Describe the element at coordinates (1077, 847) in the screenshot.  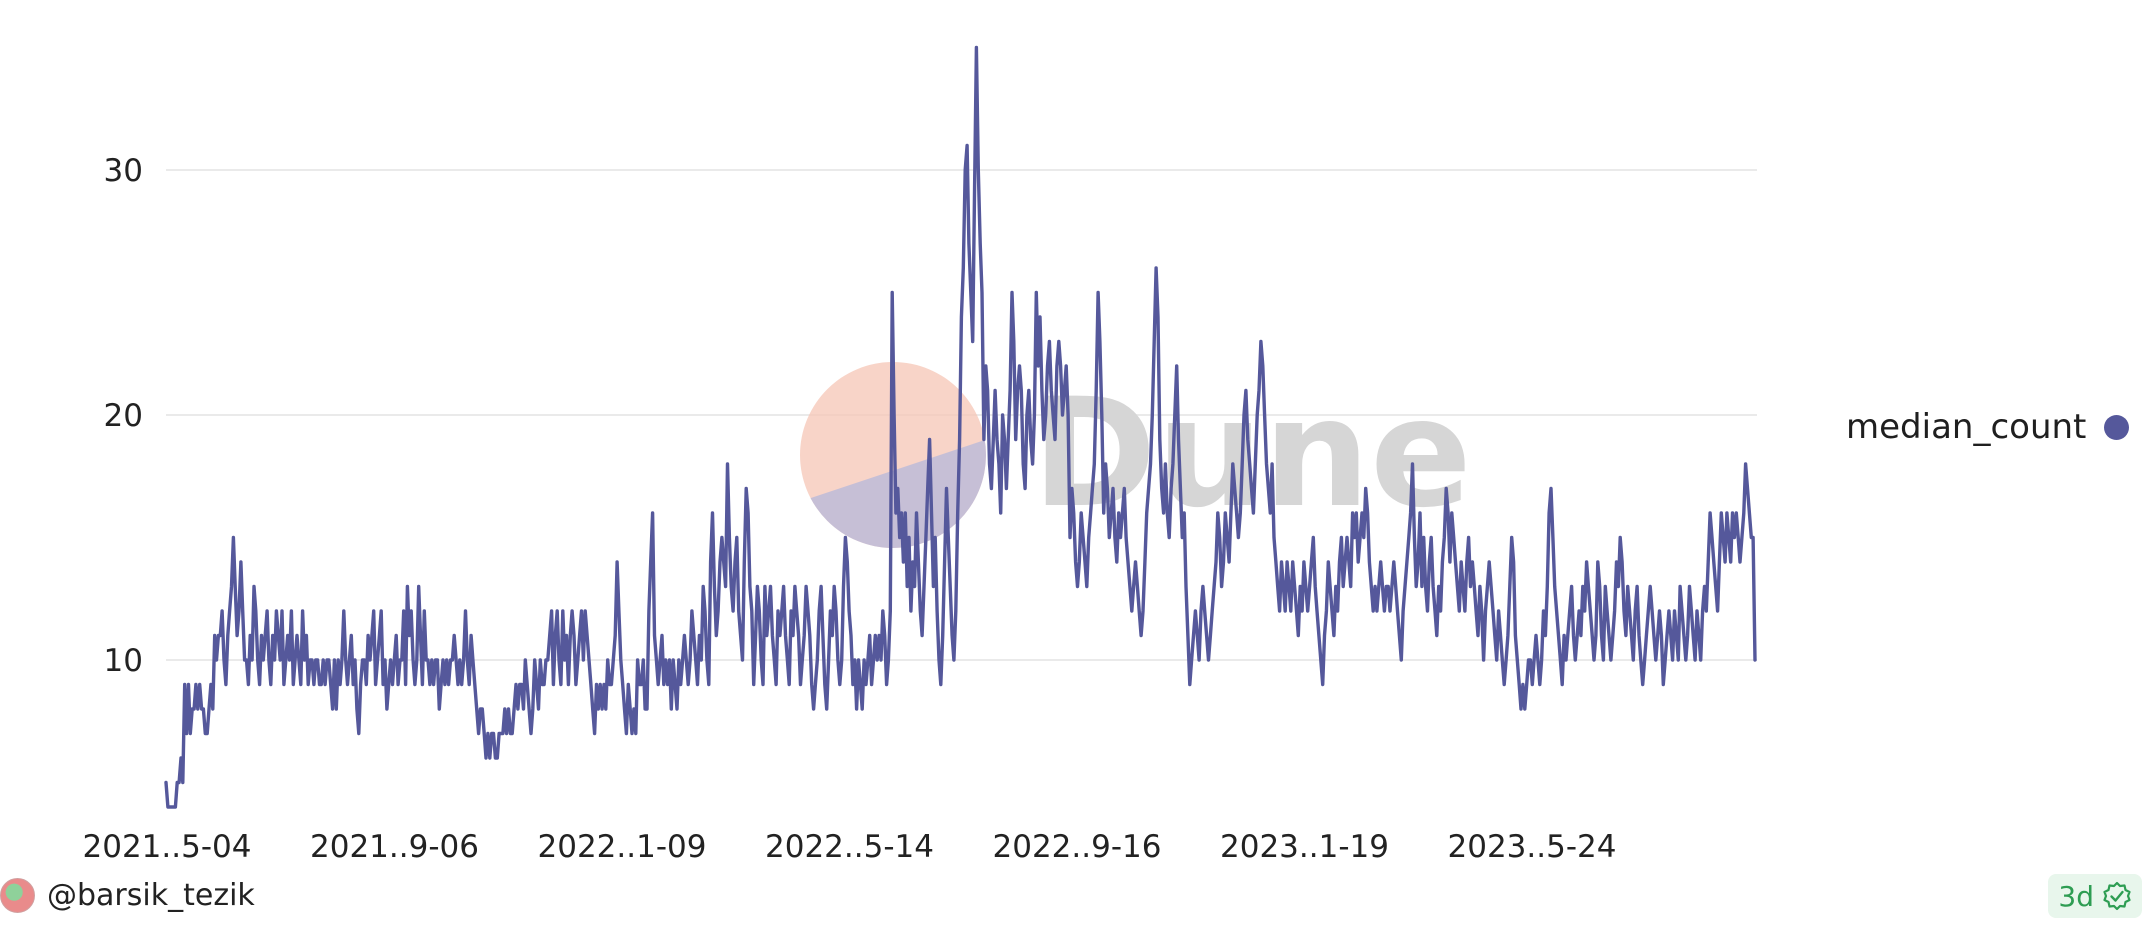
I see `x-tick-label: 2022..9-16` at that location.